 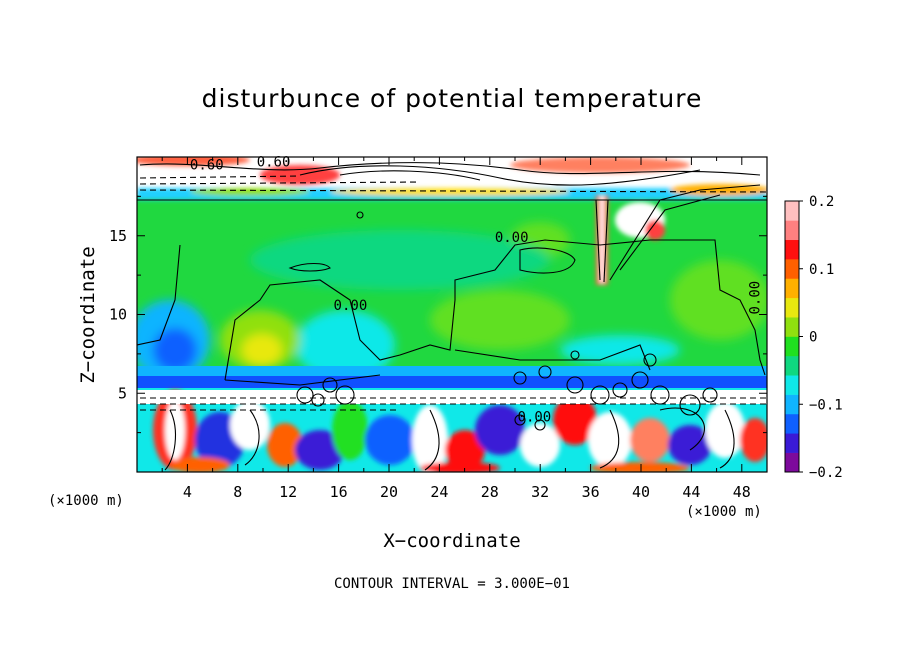 What do you see at coordinates (389, 492) in the screenshot?
I see `x-tick-label-4: 20` at bounding box center [389, 492].